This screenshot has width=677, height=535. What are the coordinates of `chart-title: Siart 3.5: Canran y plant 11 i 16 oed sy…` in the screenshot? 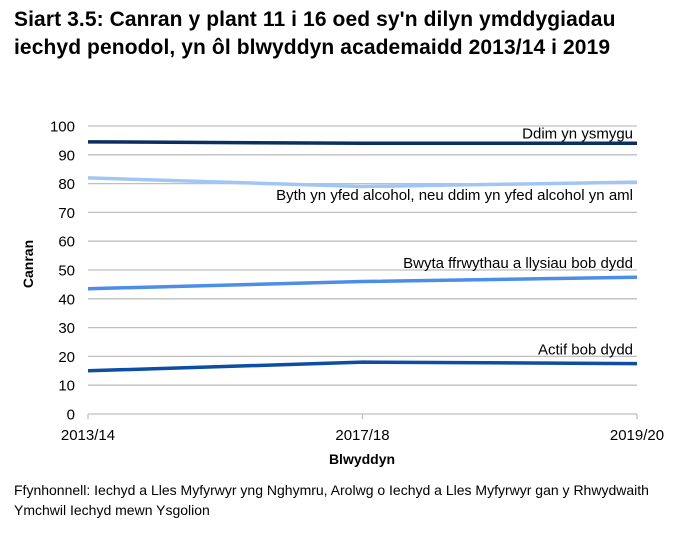 It's located at (315, 33).